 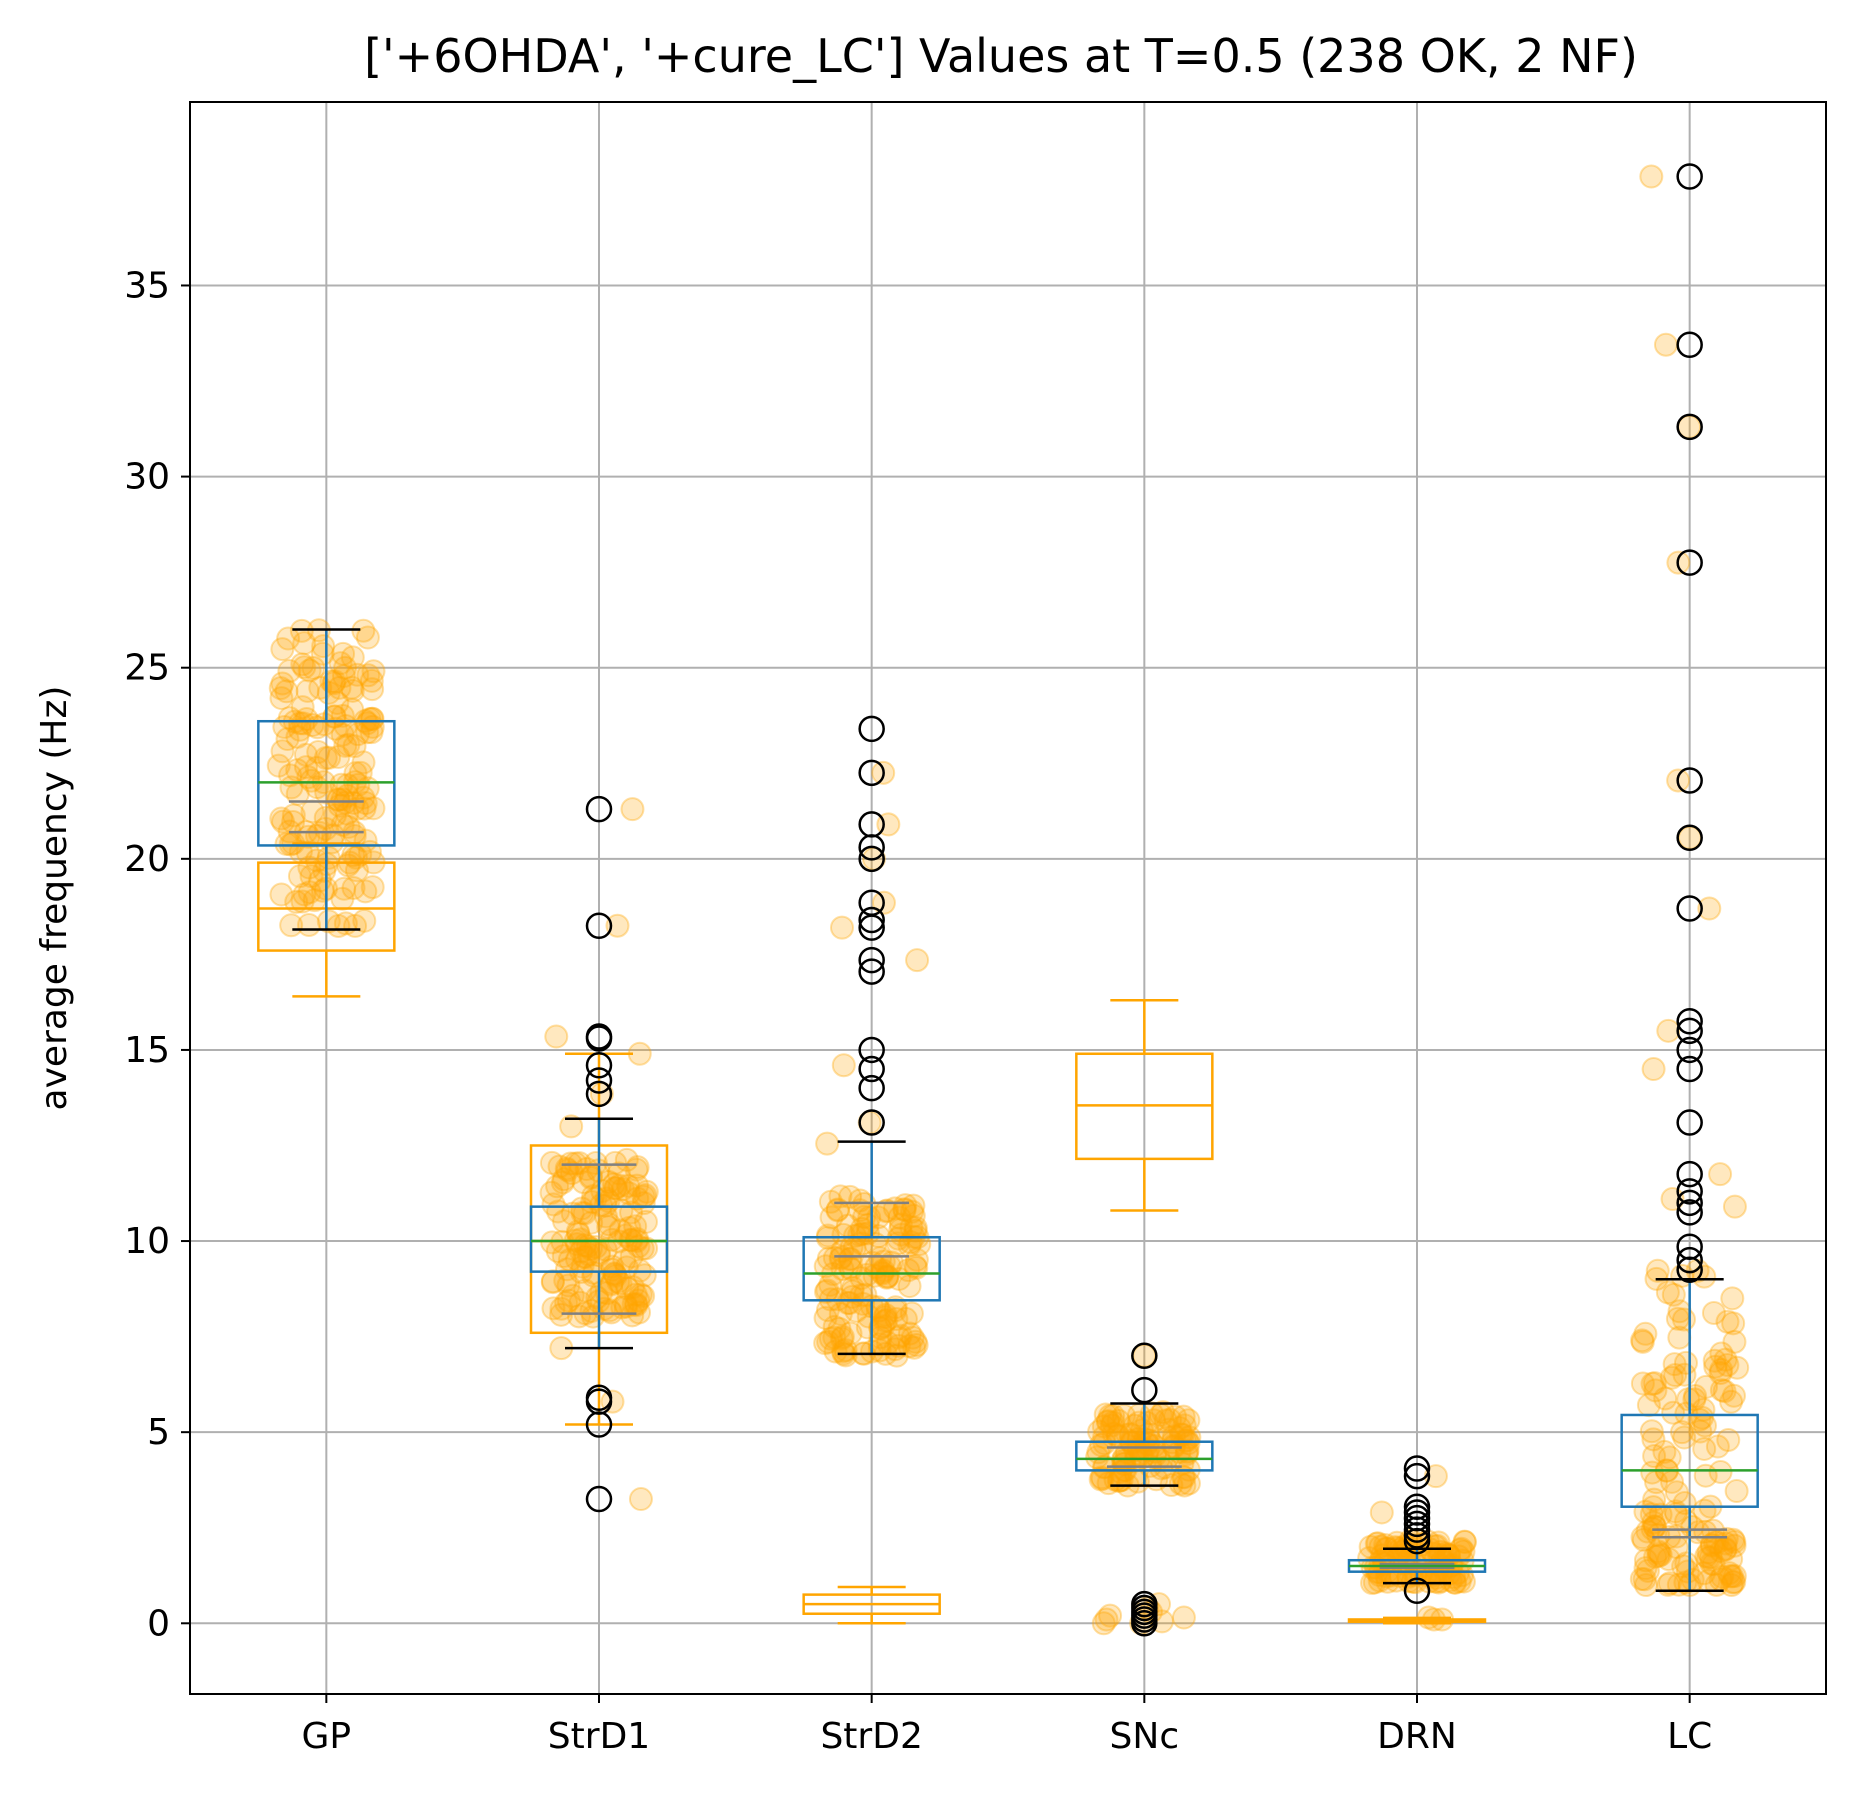 I want to click on outlier-strd1, so click(x=599, y=1080).